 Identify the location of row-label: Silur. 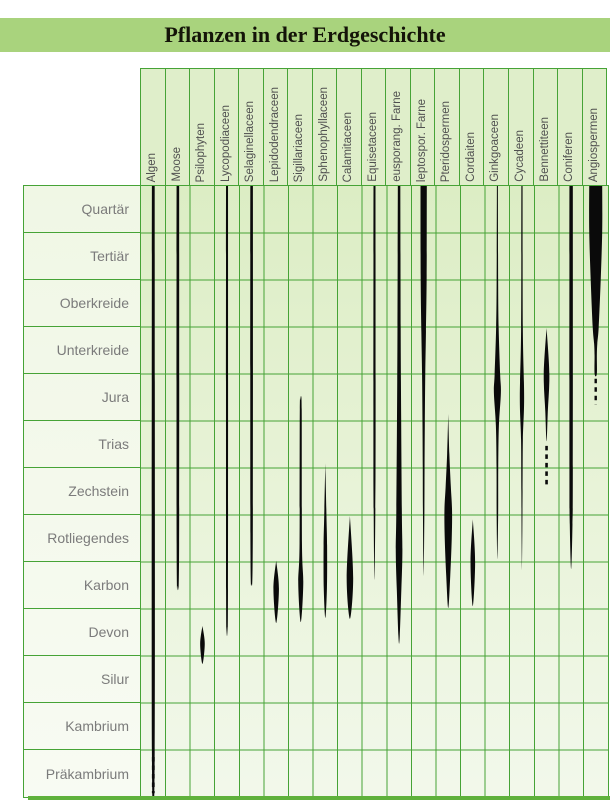
(82, 679).